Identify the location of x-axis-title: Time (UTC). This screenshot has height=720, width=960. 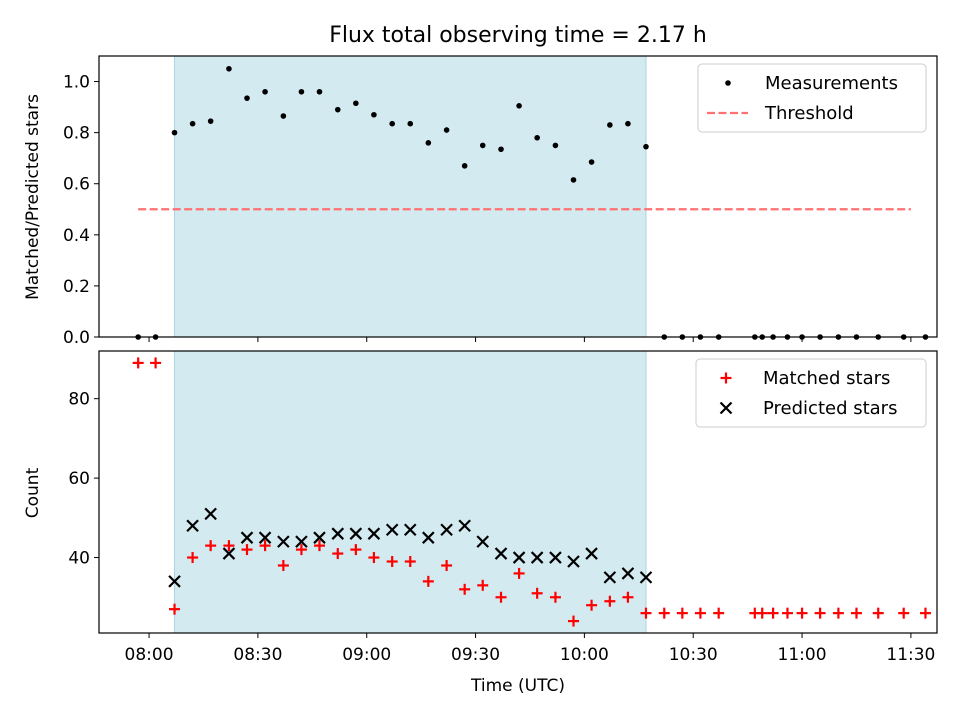
(517, 686).